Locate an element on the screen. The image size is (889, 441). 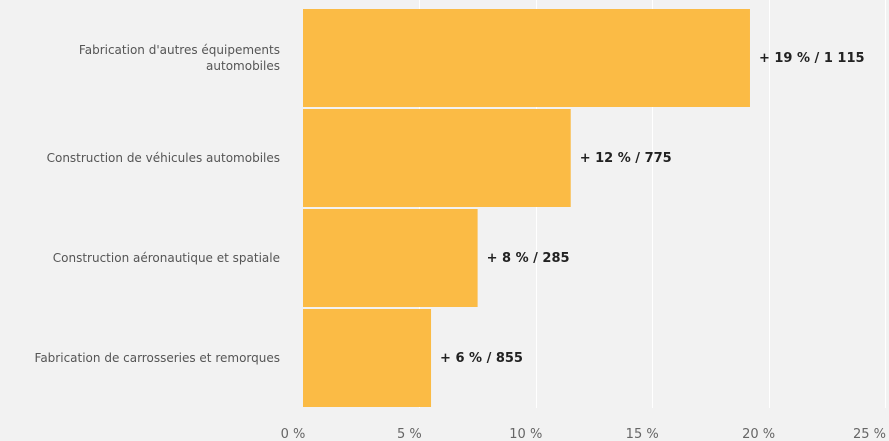
data-label: + 8 % / 285 is located at coordinates (528, 258).